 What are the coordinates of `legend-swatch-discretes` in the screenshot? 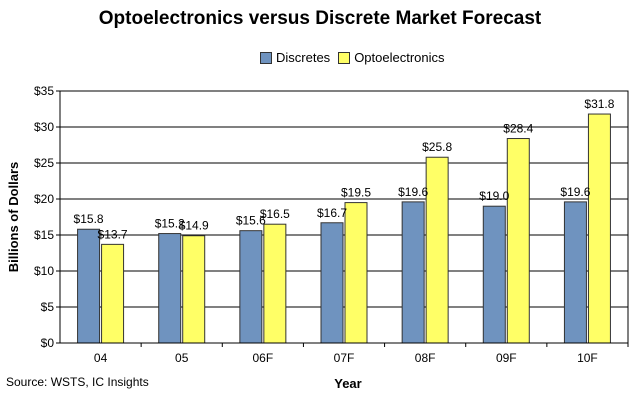 It's located at (266, 57).